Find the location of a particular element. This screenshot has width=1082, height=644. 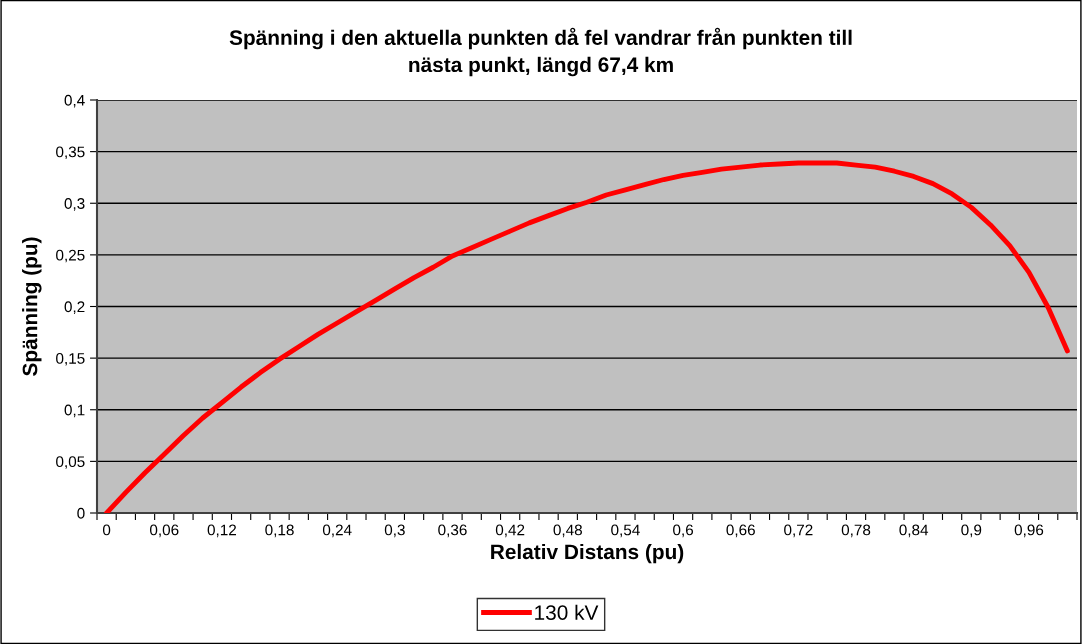

x-tick-label: 0,84 is located at coordinates (914, 531).